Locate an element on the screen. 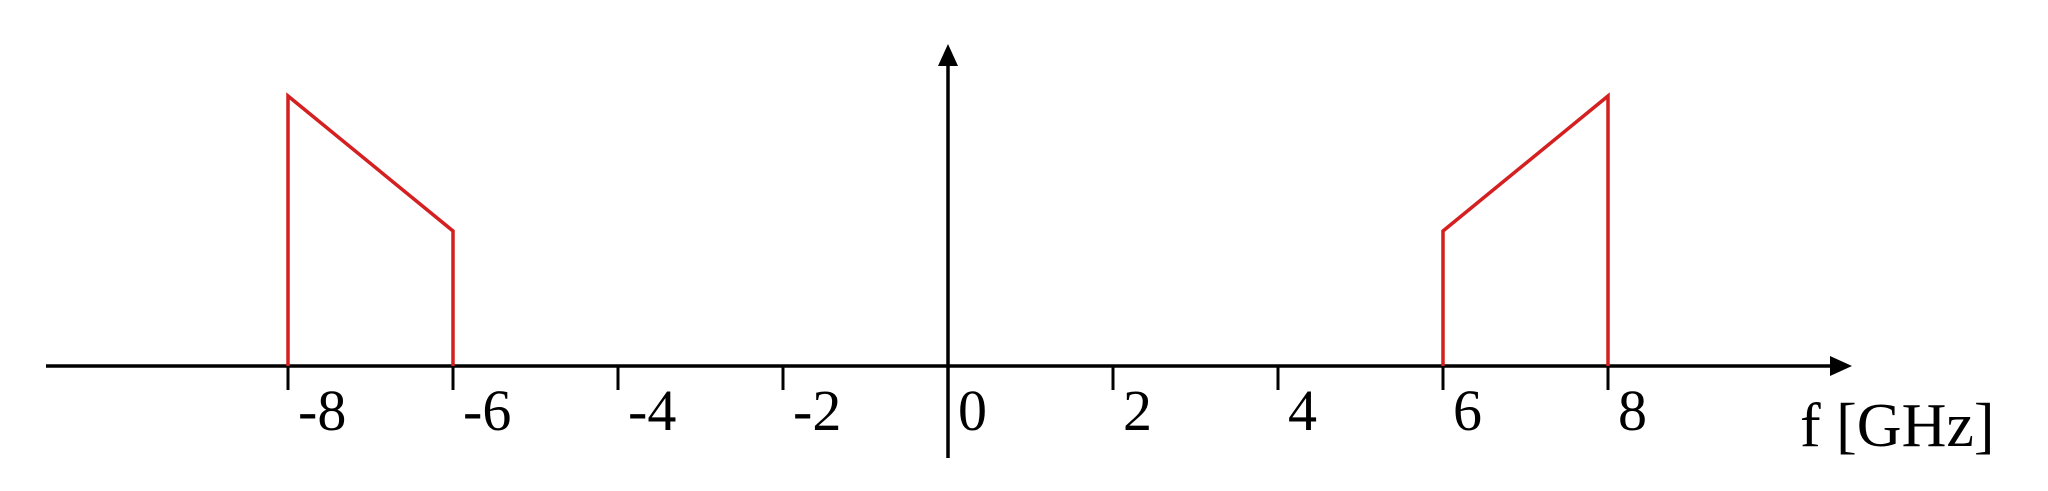  x-ticks is located at coordinates (948, 378).